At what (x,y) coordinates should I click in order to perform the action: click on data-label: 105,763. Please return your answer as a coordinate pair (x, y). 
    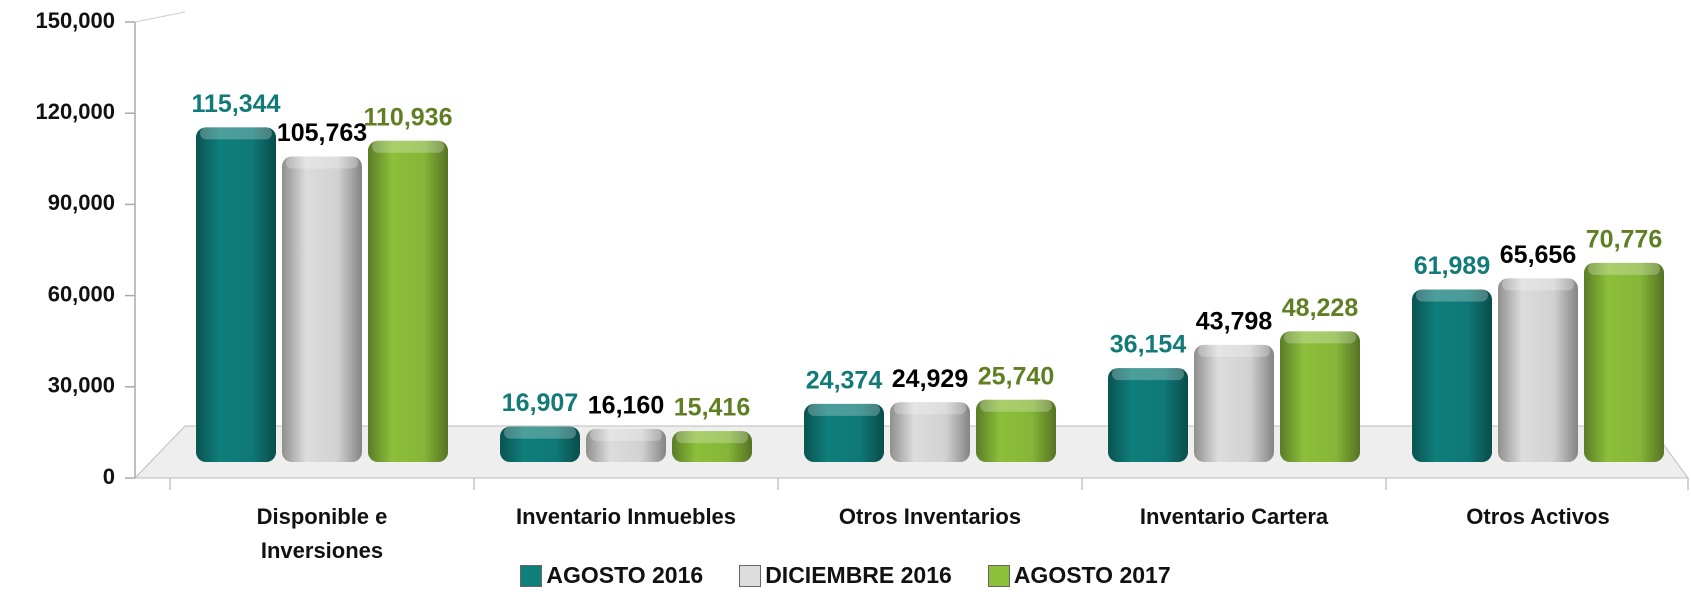
    Looking at the image, I should click on (322, 133).